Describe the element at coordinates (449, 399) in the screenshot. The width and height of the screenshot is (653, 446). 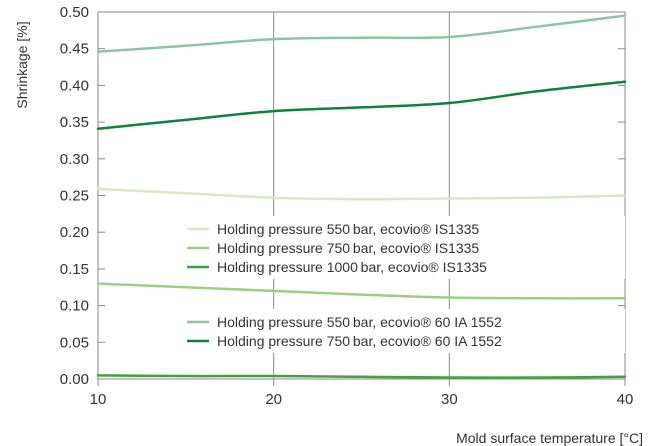
I see `x-tick-label: 30` at that location.